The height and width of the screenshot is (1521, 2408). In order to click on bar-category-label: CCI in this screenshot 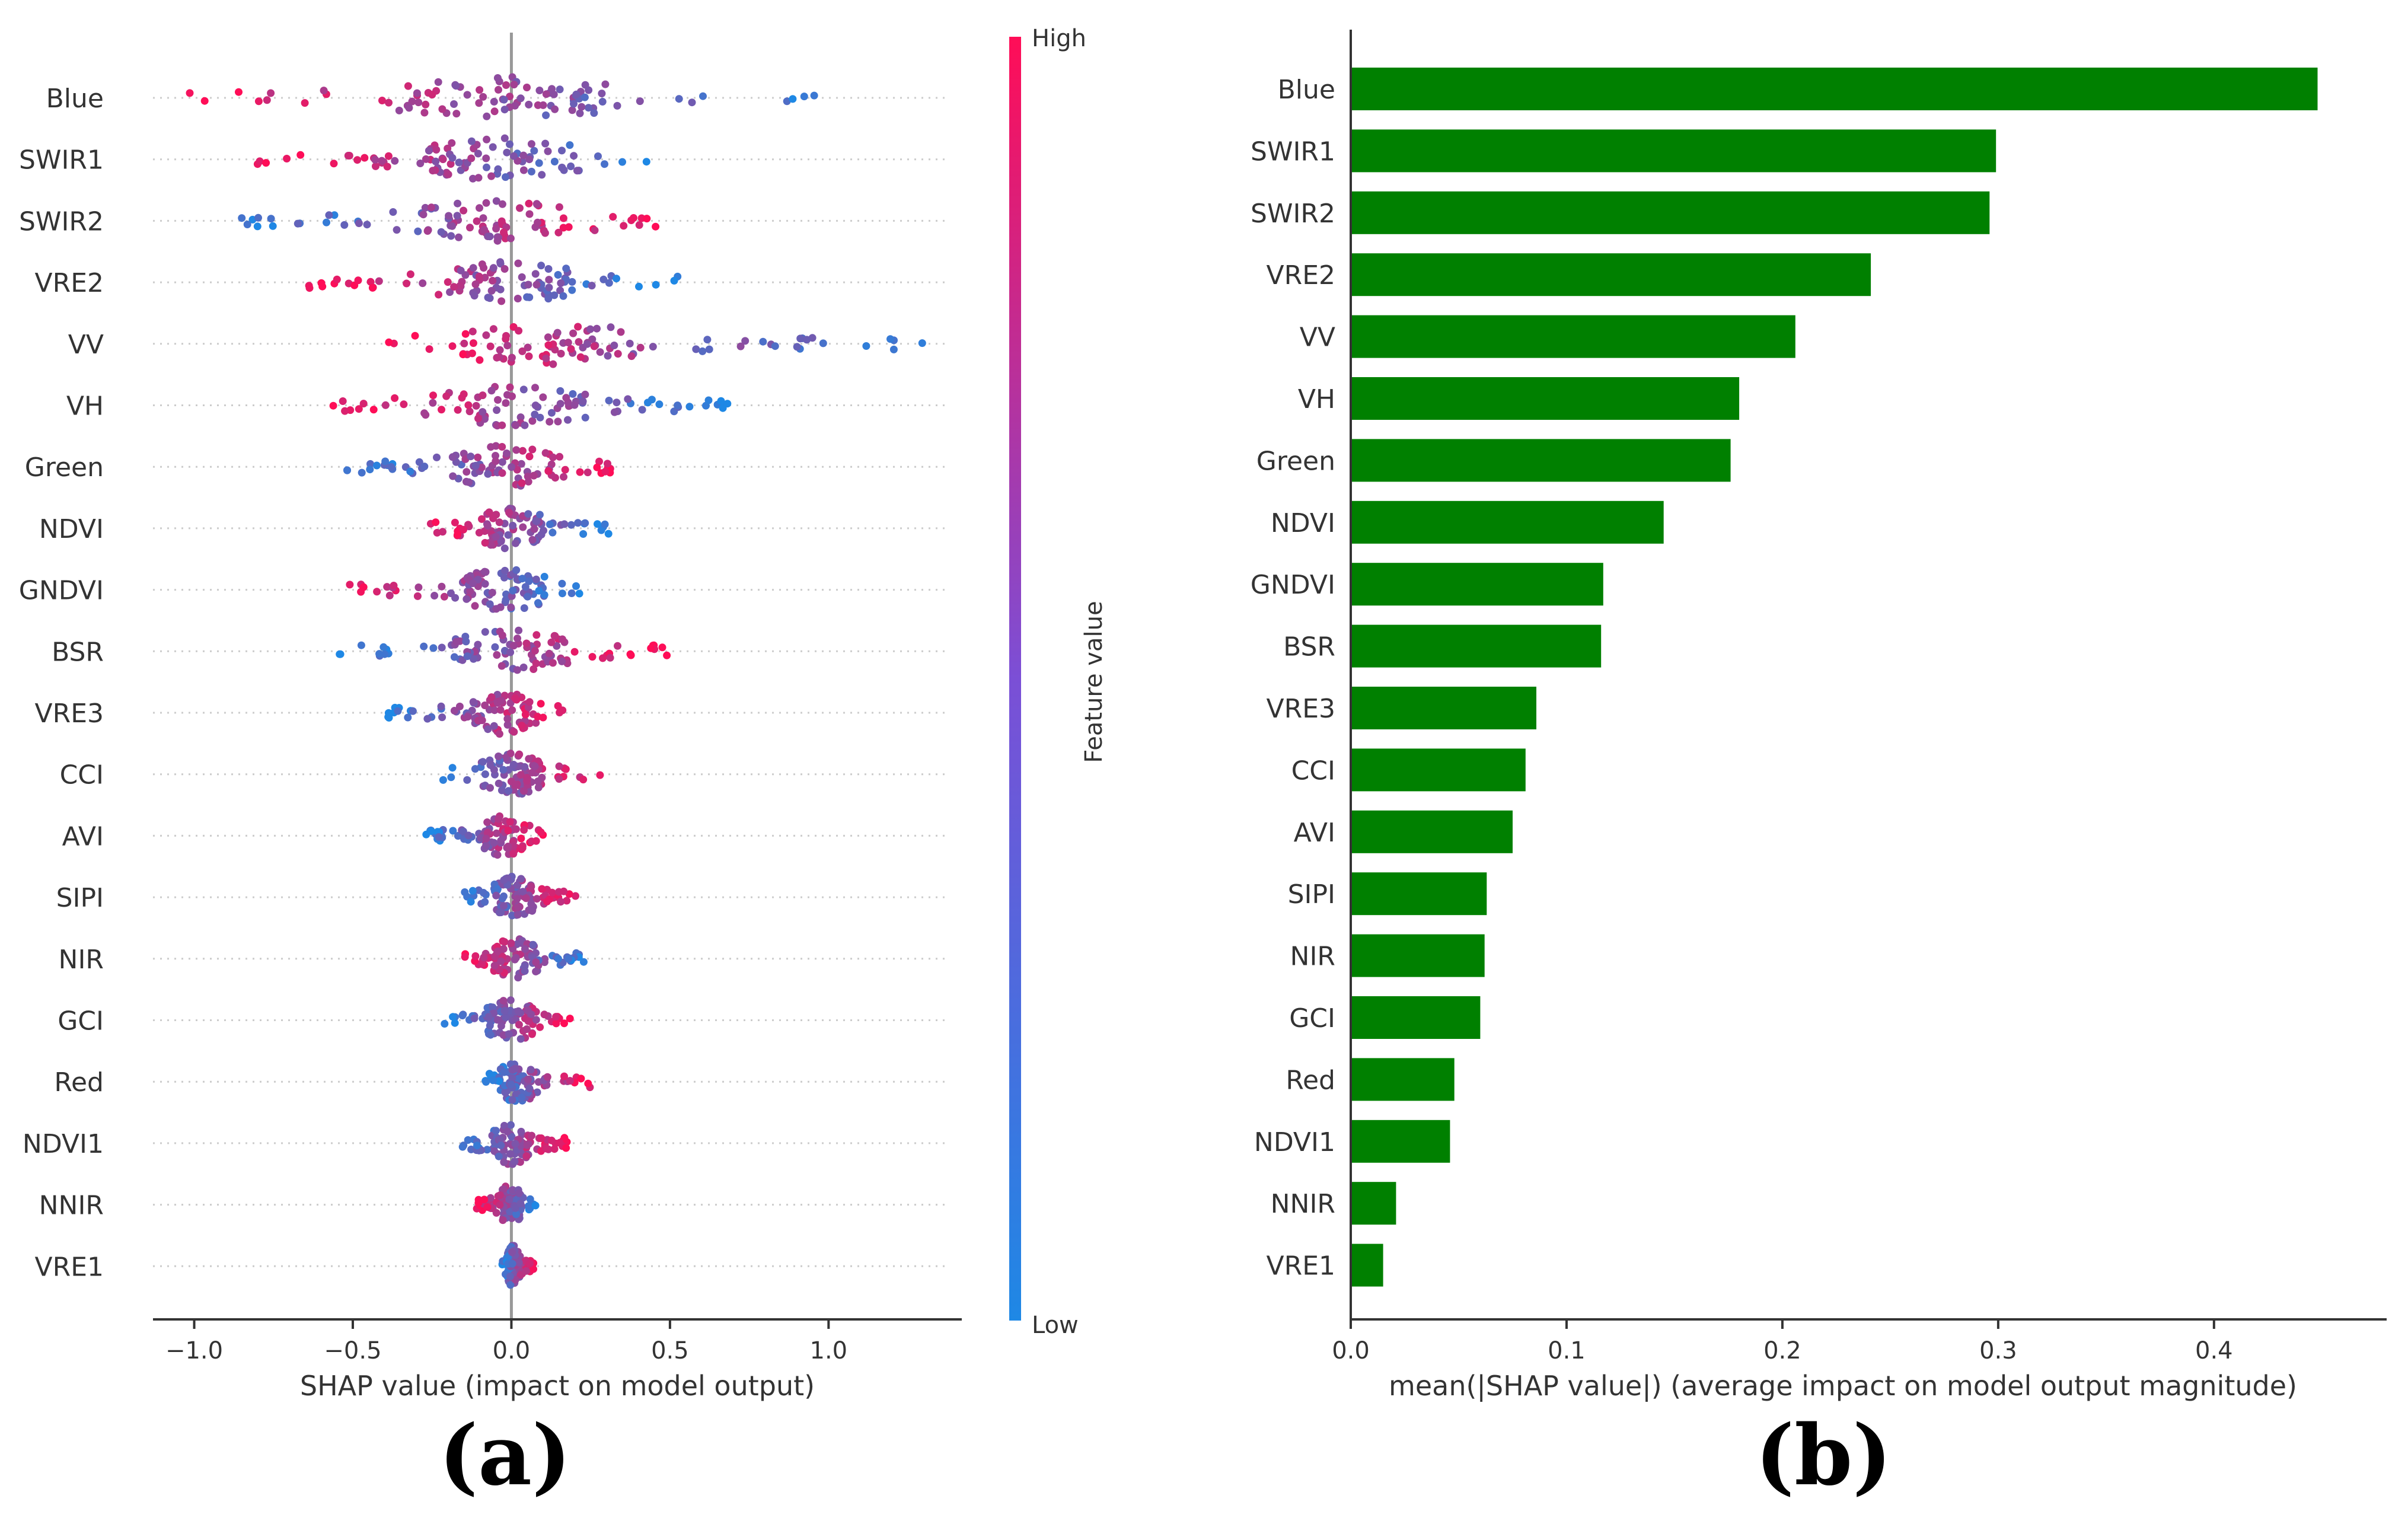, I will do `click(1313, 770)`.